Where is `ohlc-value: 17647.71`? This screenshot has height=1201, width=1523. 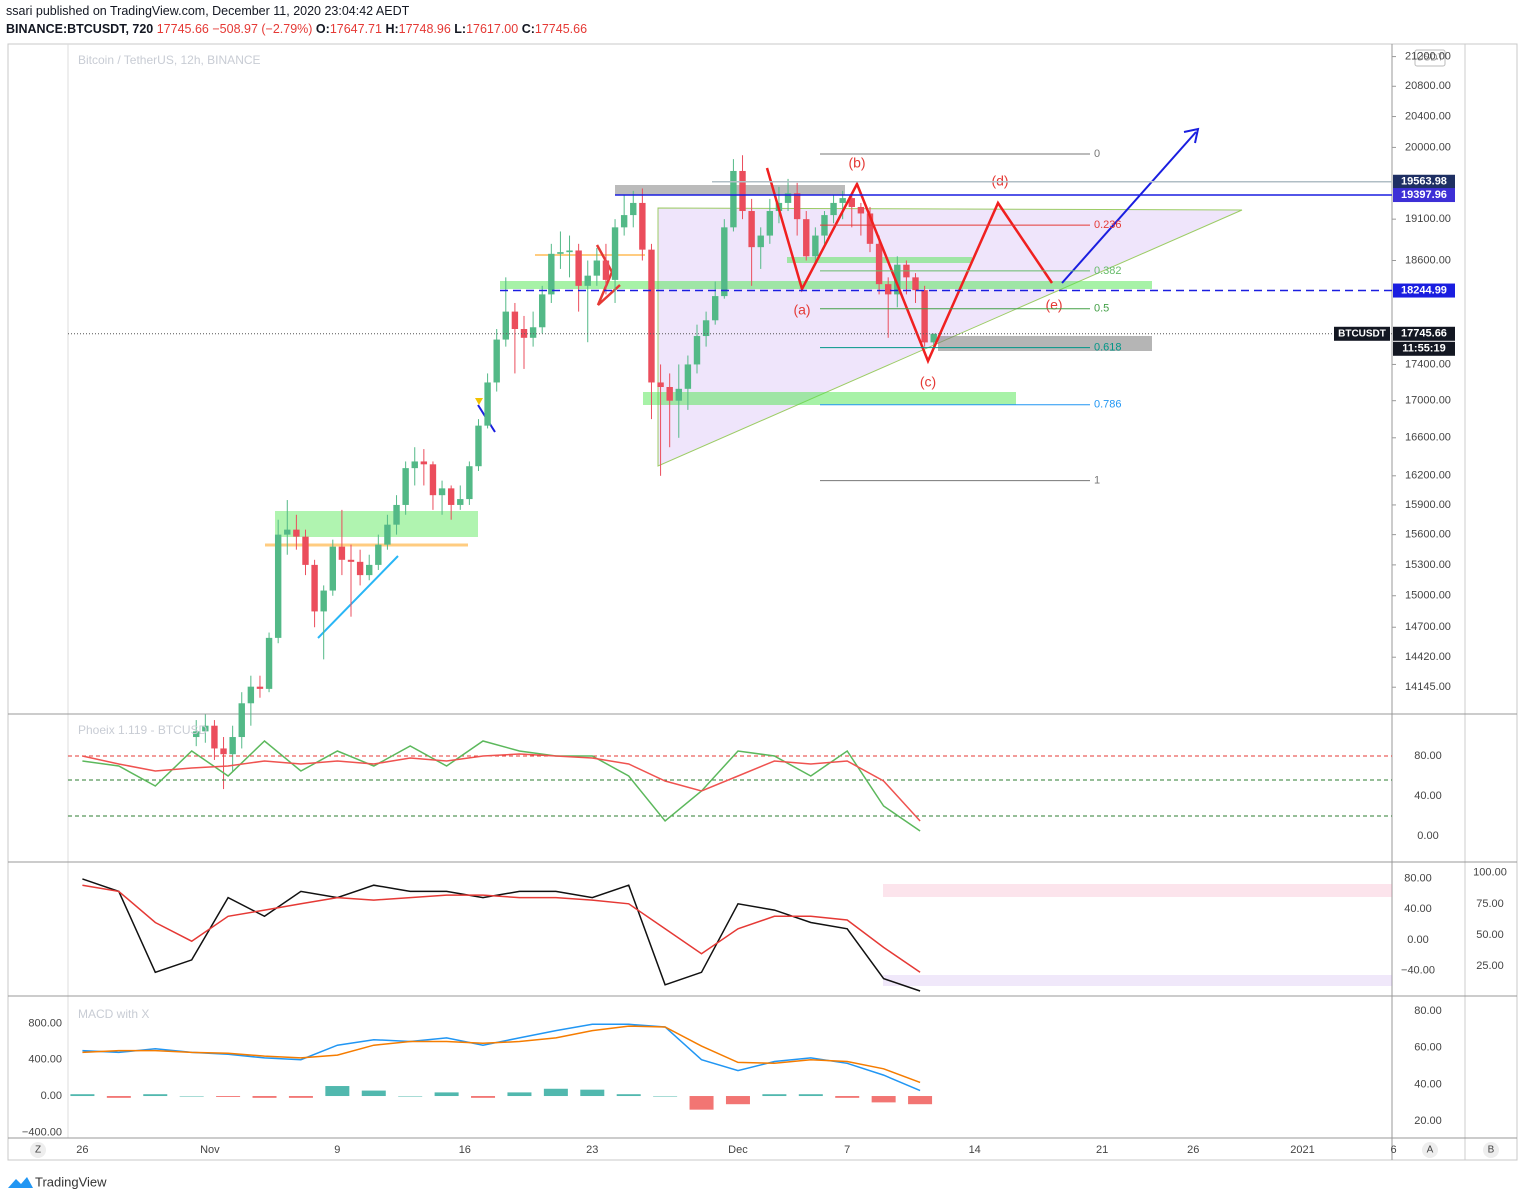
ohlc-value: 17647.71 is located at coordinates (355, 29).